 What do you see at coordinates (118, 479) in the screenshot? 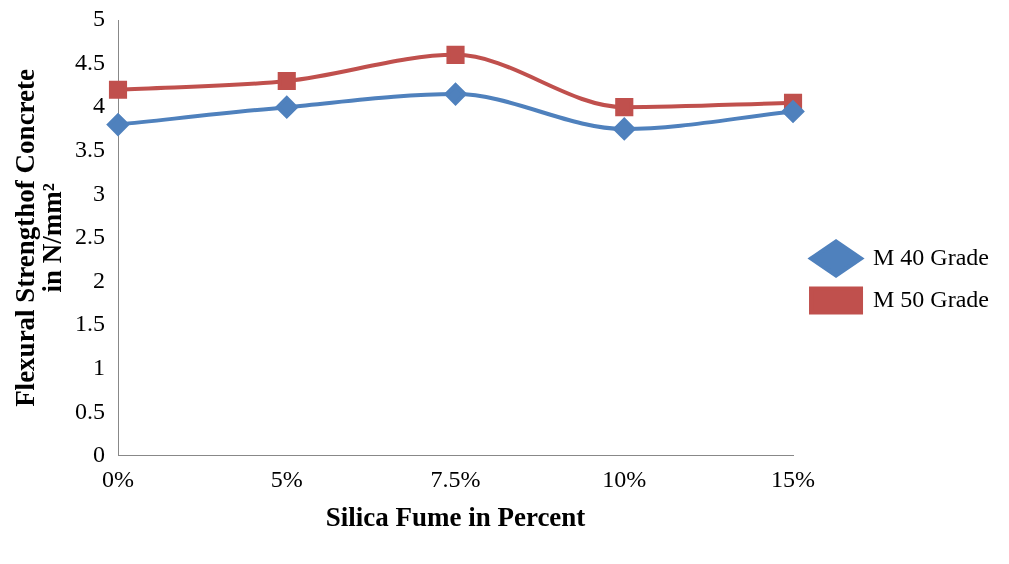
I see `x-tick-label: 0%` at bounding box center [118, 479].